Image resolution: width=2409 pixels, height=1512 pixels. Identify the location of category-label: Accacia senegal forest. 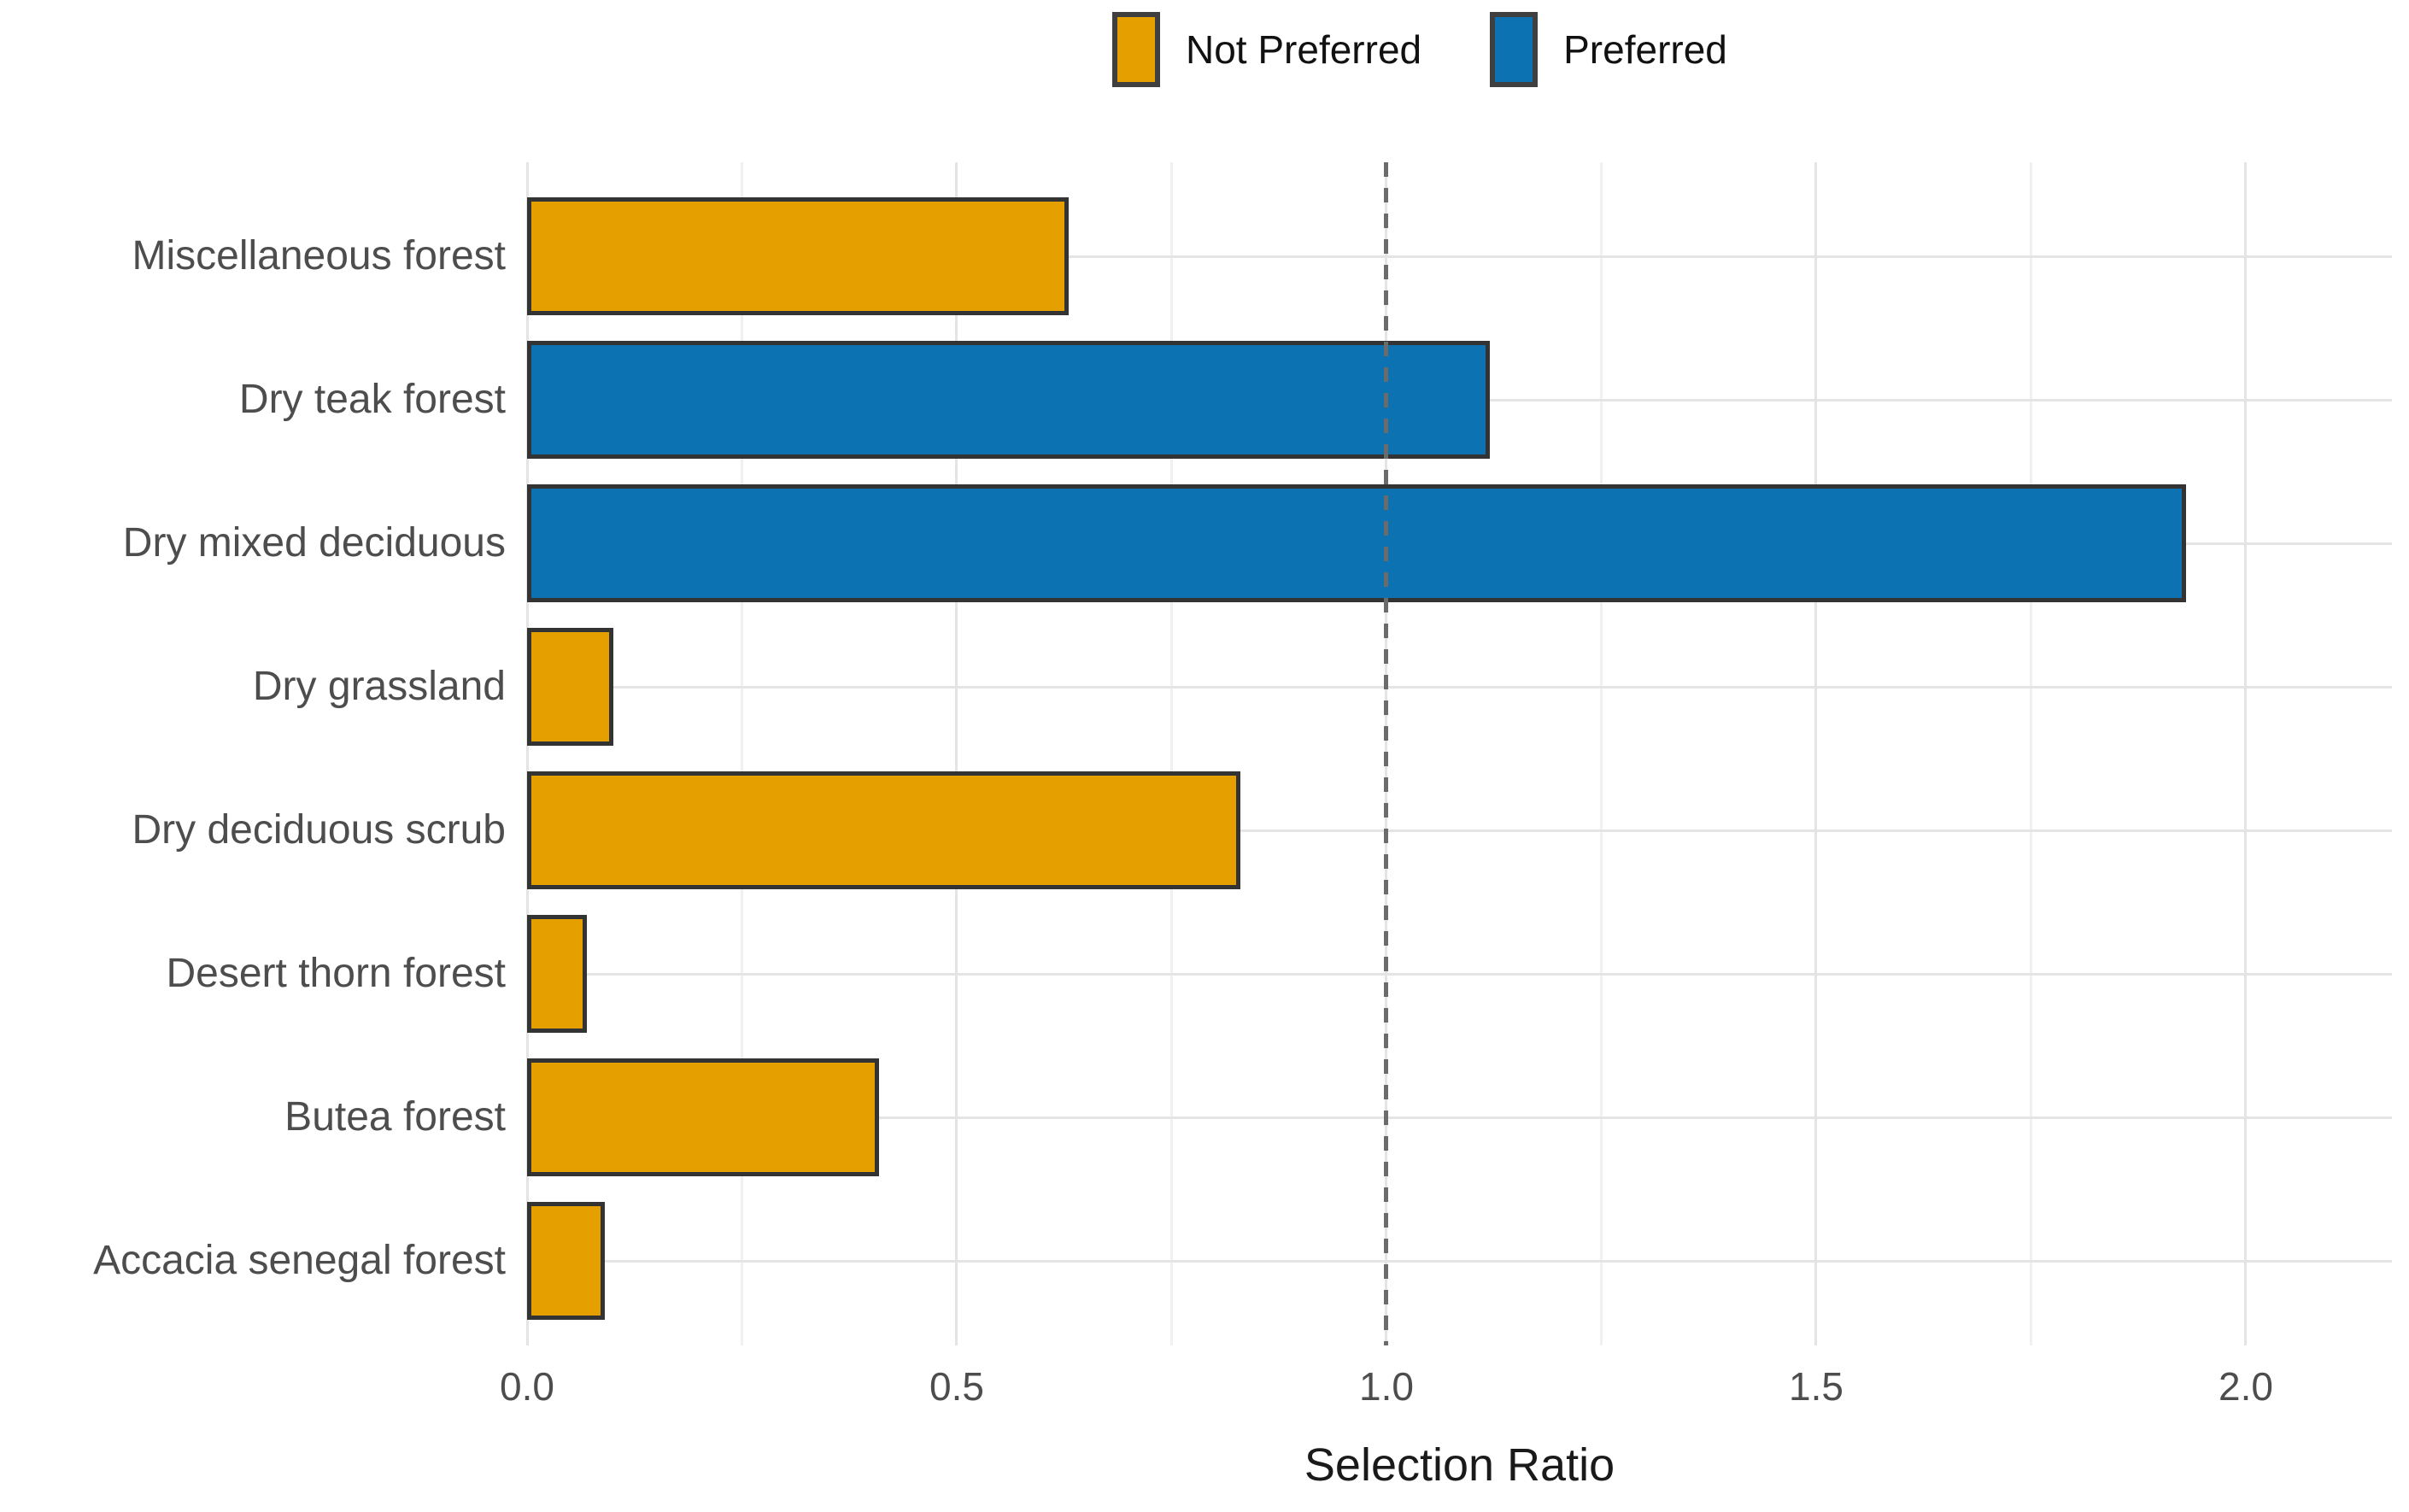
(299, 1260).